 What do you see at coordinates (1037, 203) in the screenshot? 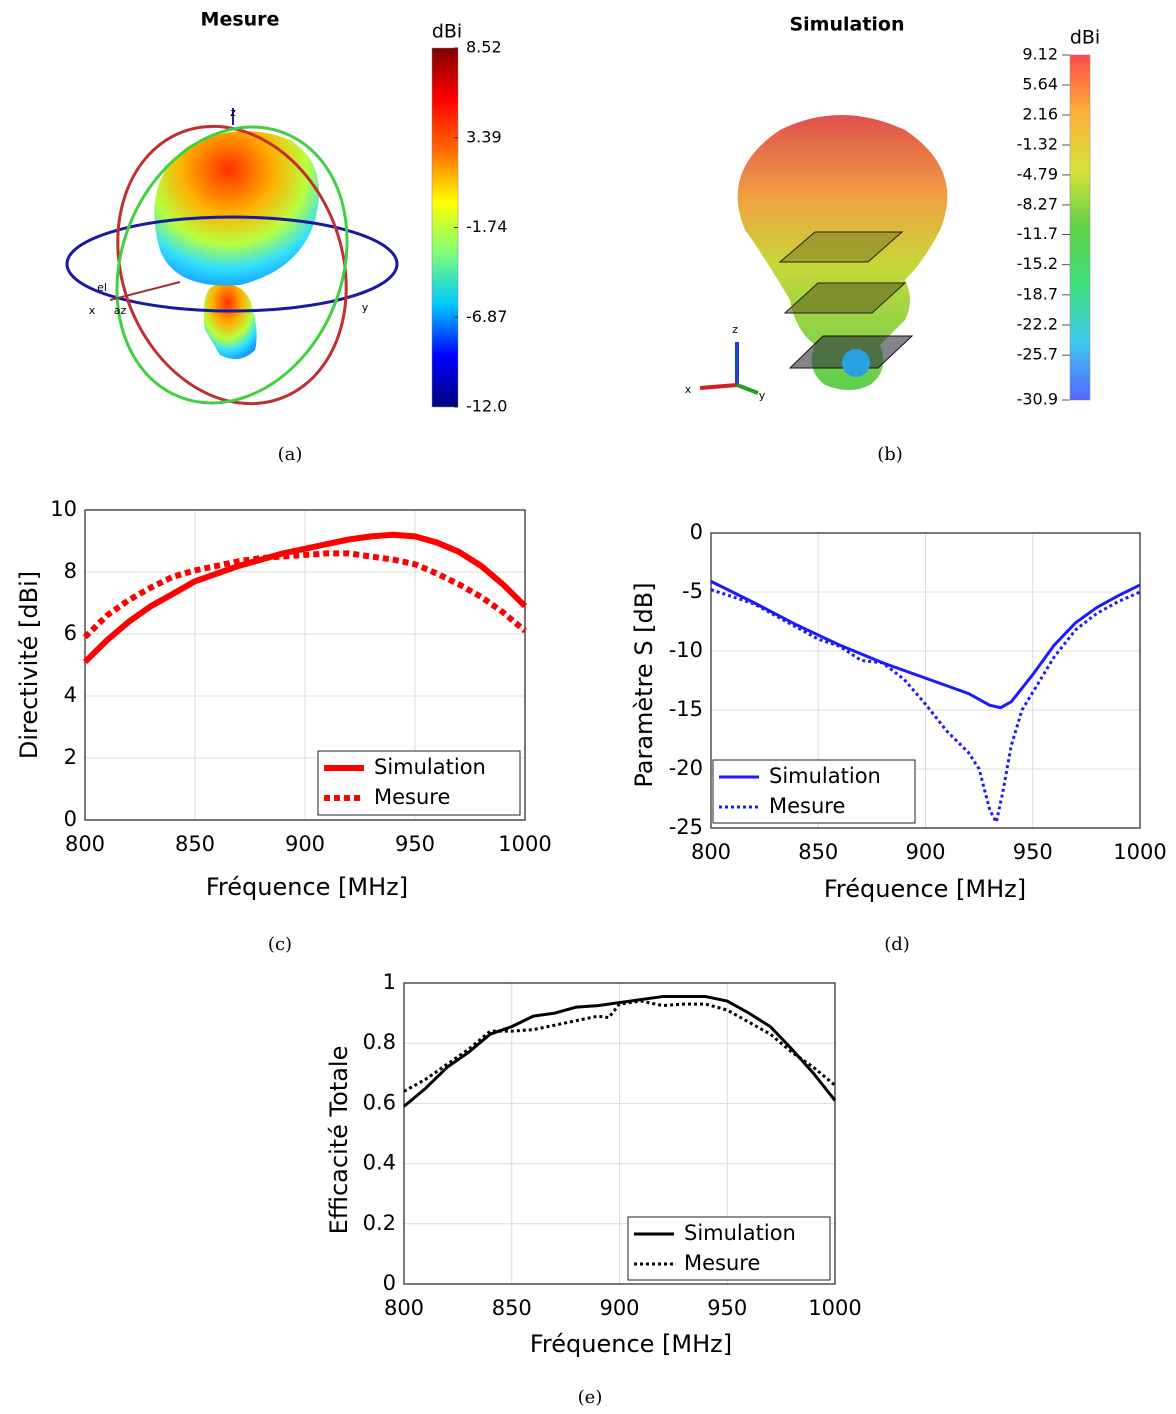
I see `colorbar-tick-label: -8.27` at bounding box center [1037, 203].